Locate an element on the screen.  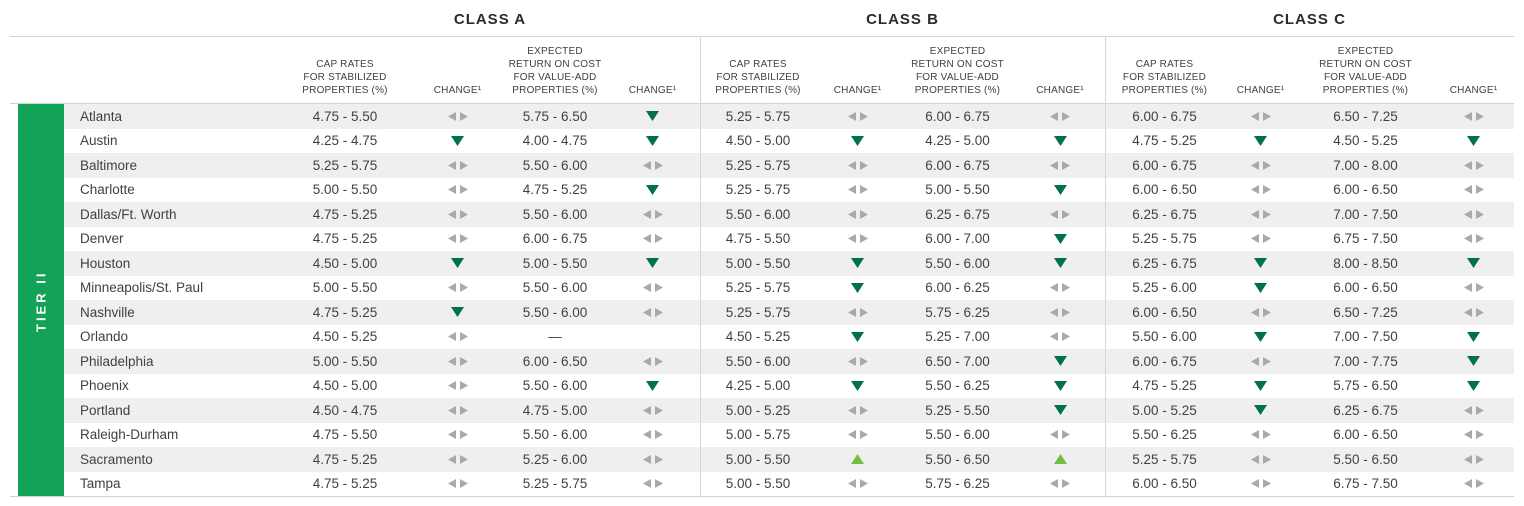
class-a-title: CLASS A is located at coordinates (490, 19).